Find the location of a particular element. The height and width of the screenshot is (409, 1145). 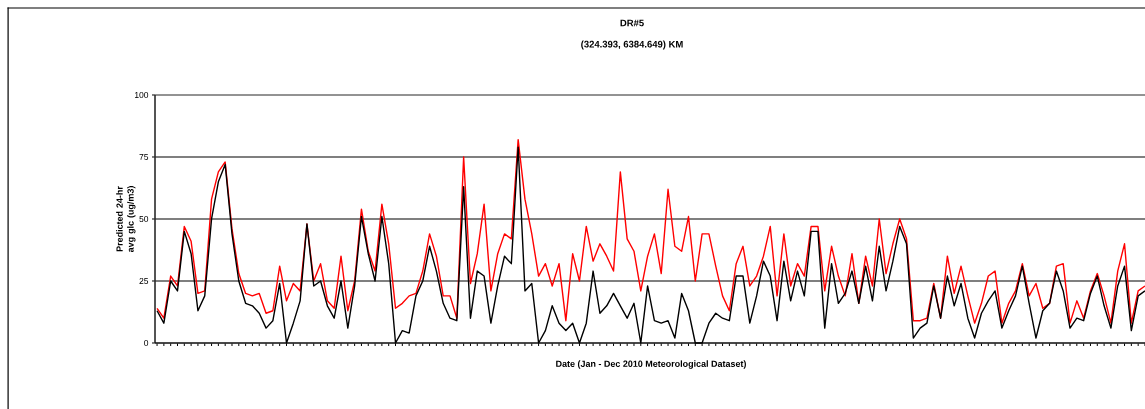

chart-subtitle: (324.393, 6384.649) KM is located at coordinates (632, 45).